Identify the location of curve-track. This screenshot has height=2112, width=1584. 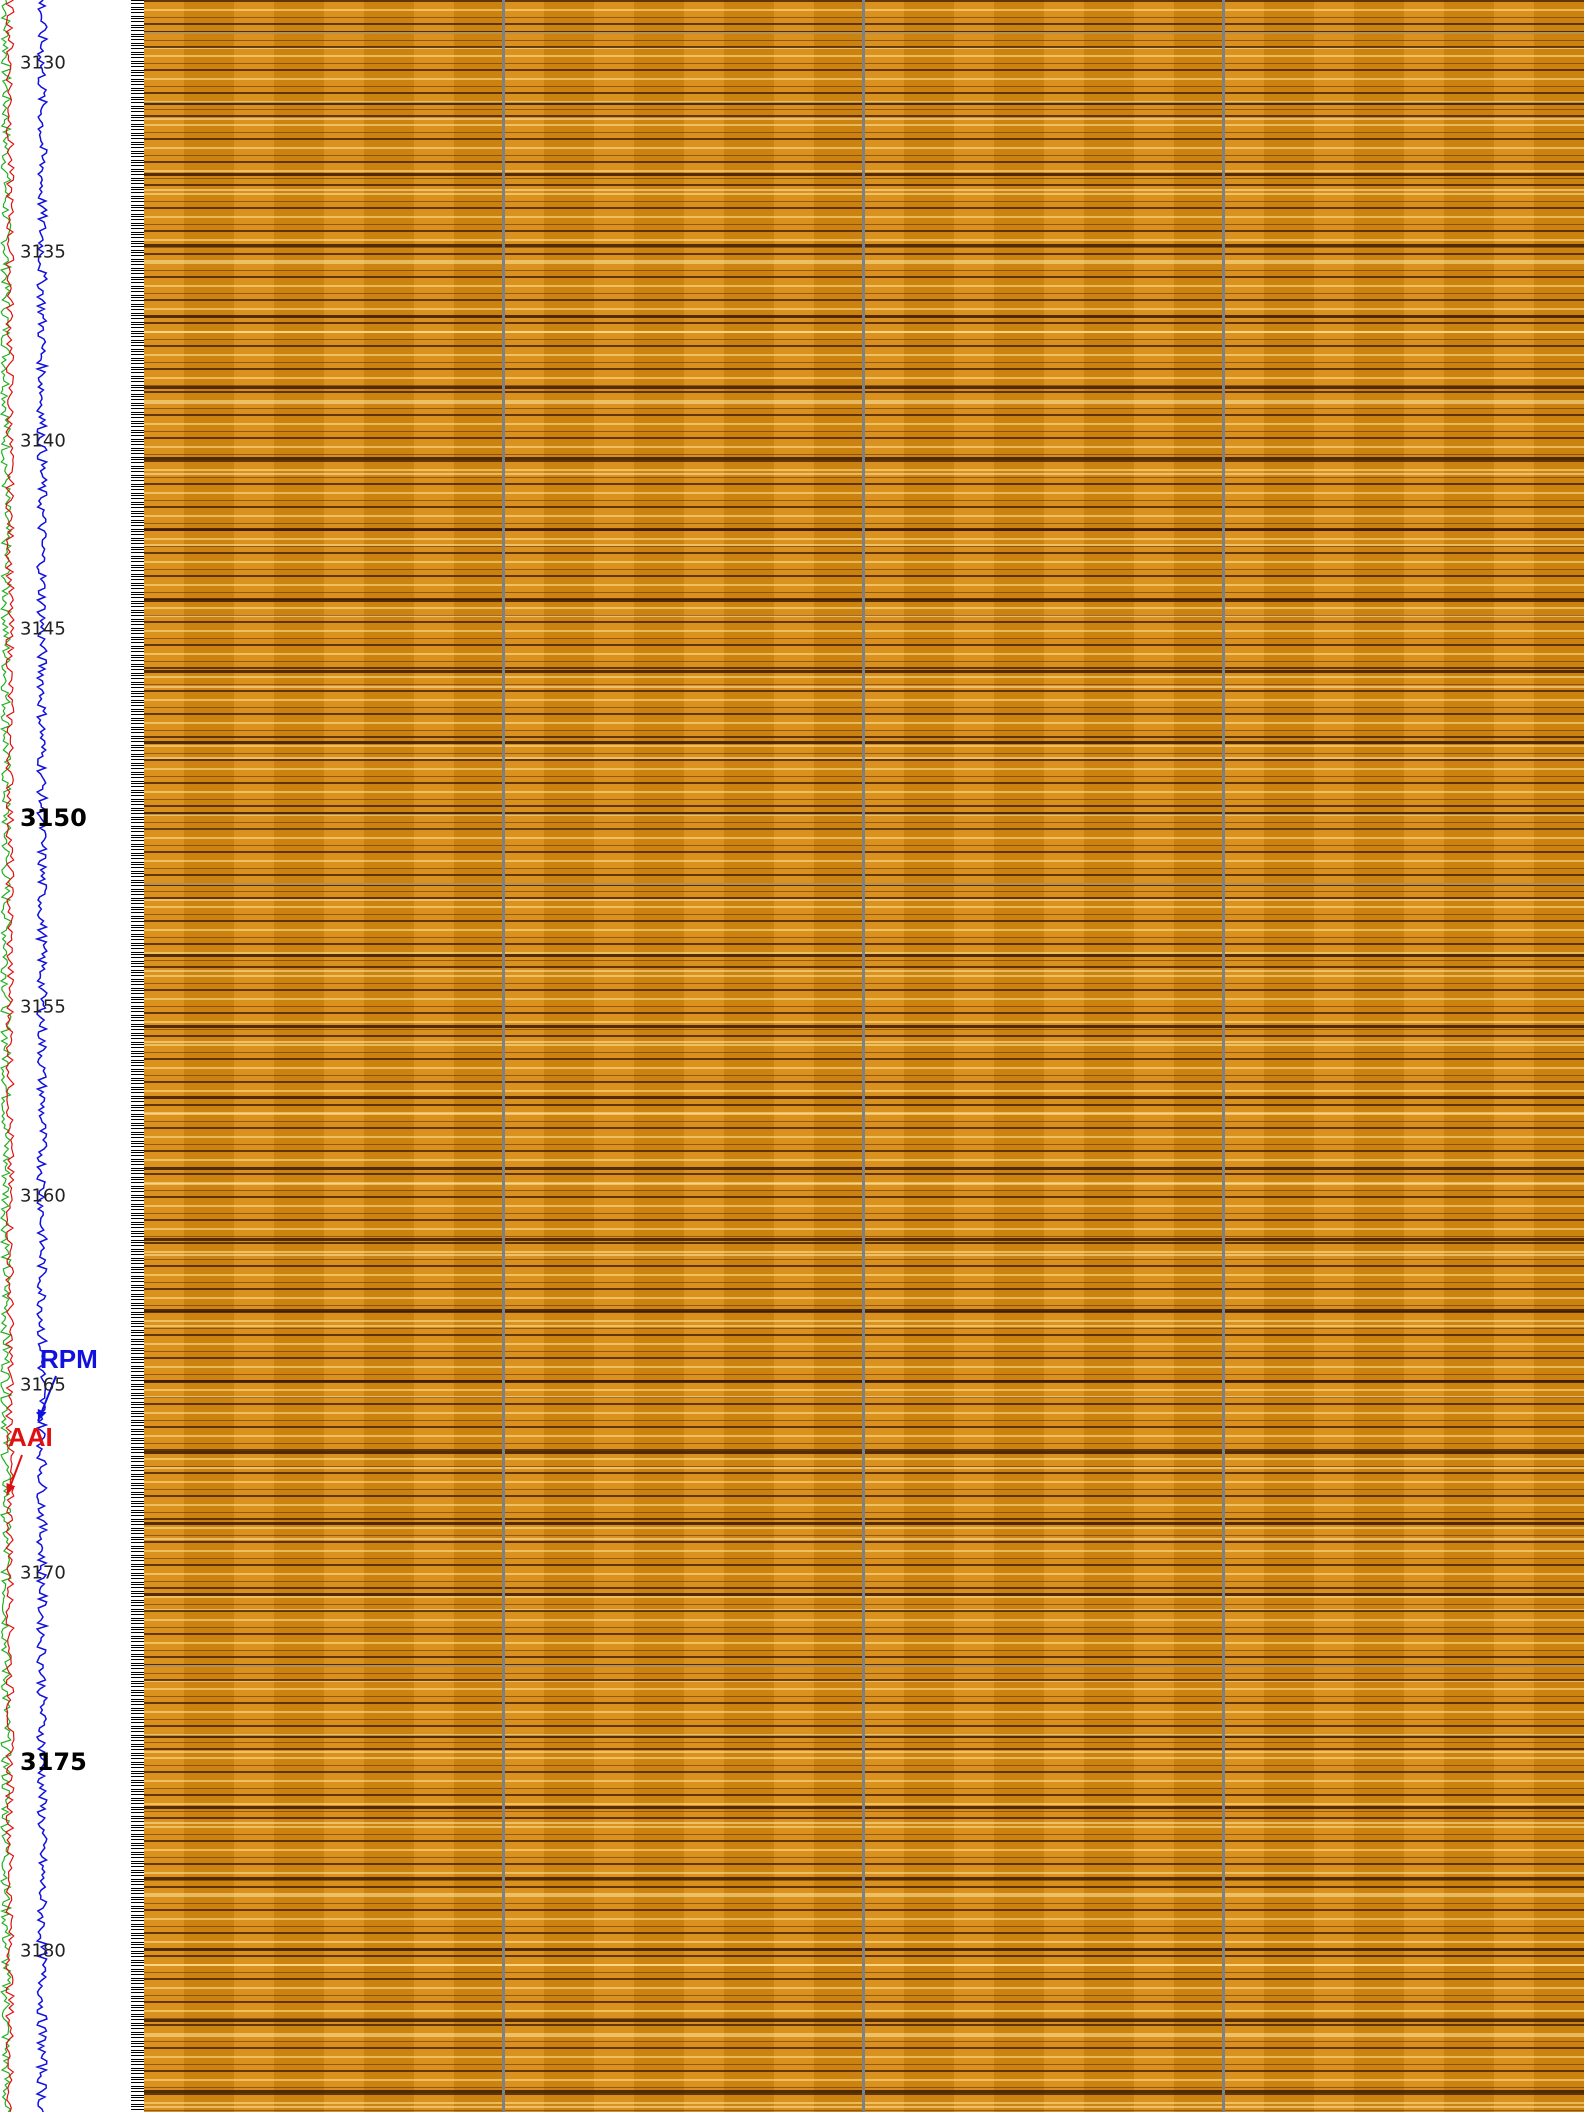
(25, 1056).